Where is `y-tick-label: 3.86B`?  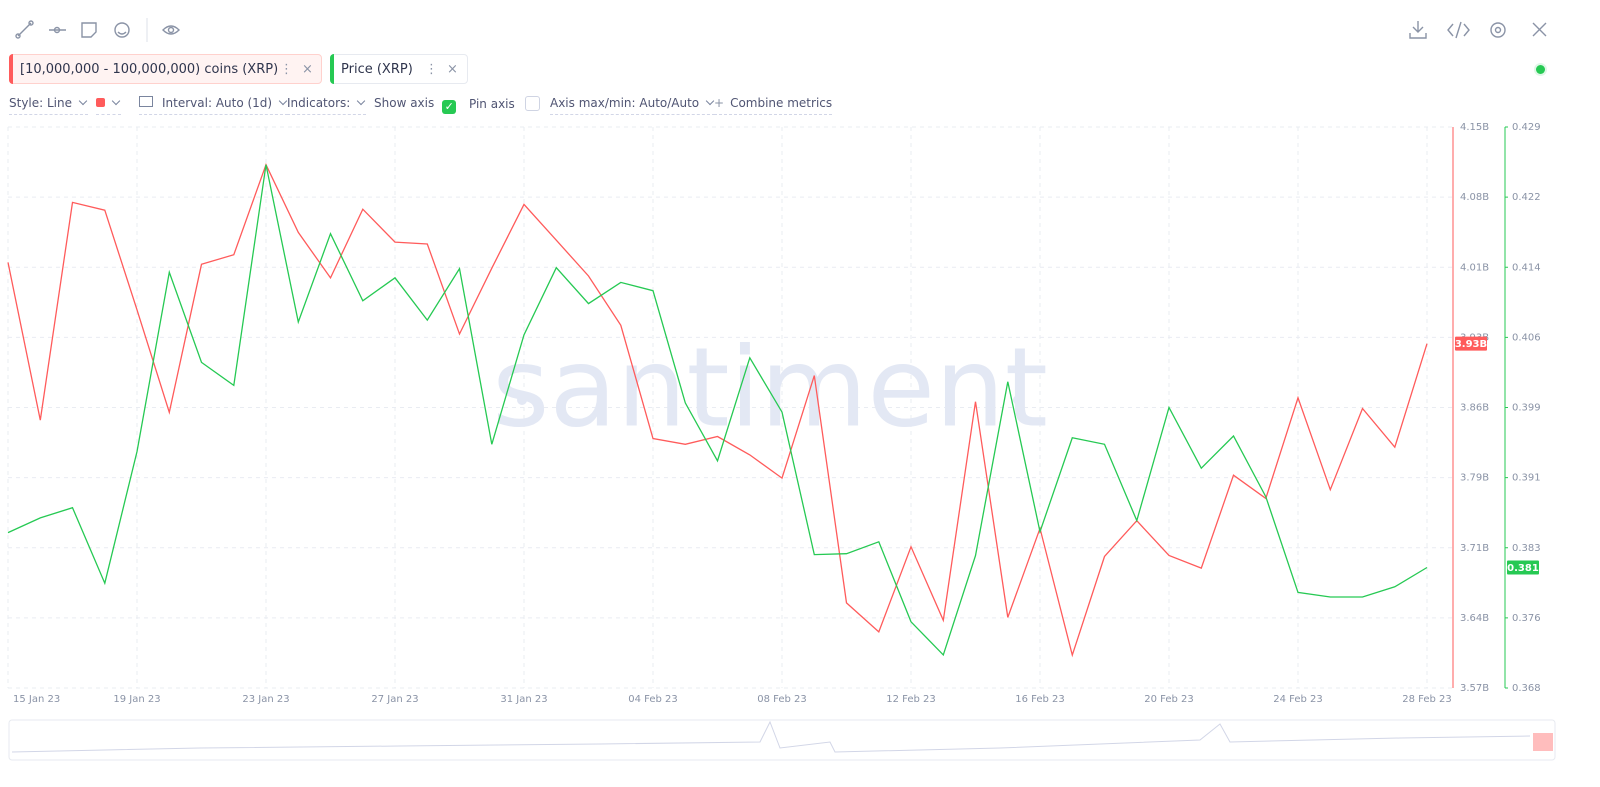
y-tick-label: 3.86B is located at coordinates (1474, 408).